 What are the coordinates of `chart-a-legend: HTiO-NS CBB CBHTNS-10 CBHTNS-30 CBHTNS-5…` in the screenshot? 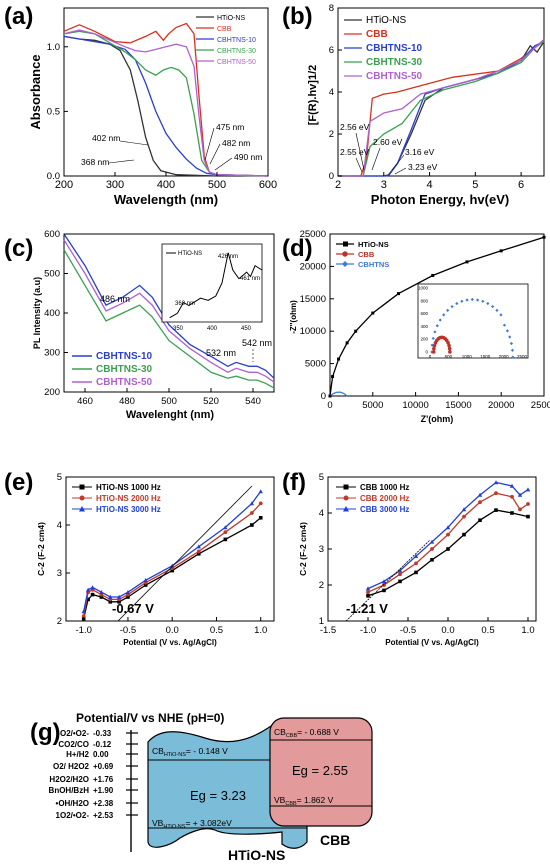 It's located at (226, 40).